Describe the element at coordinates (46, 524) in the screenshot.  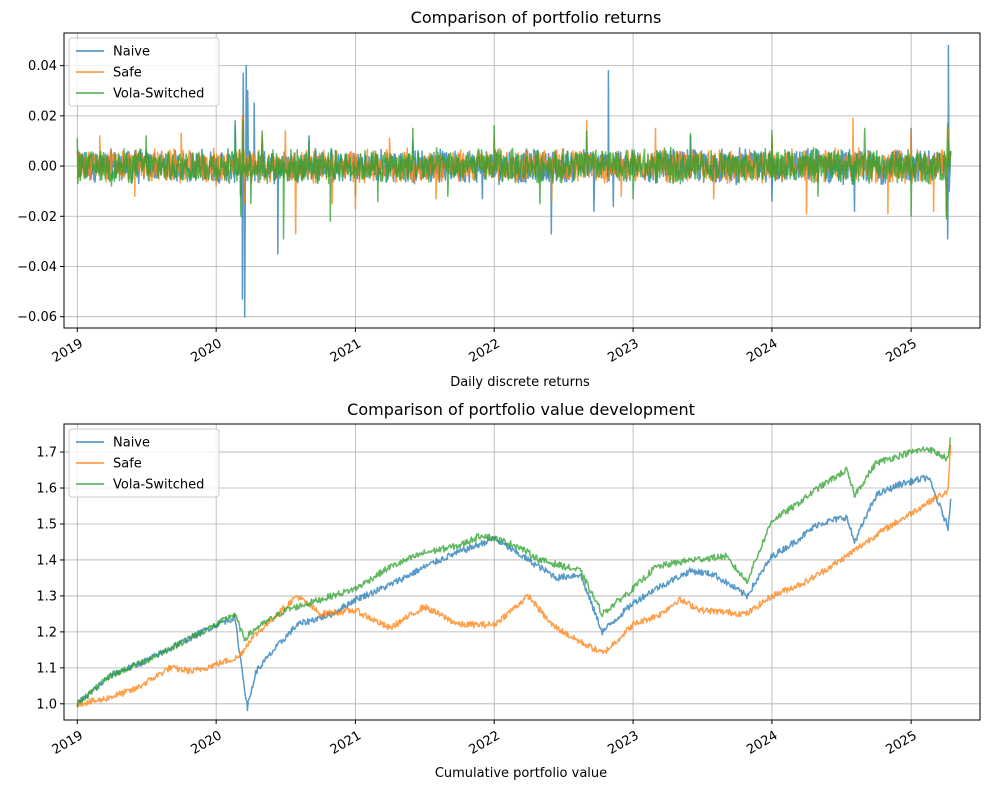
I see `y-tick-label: 1.5` at that location.